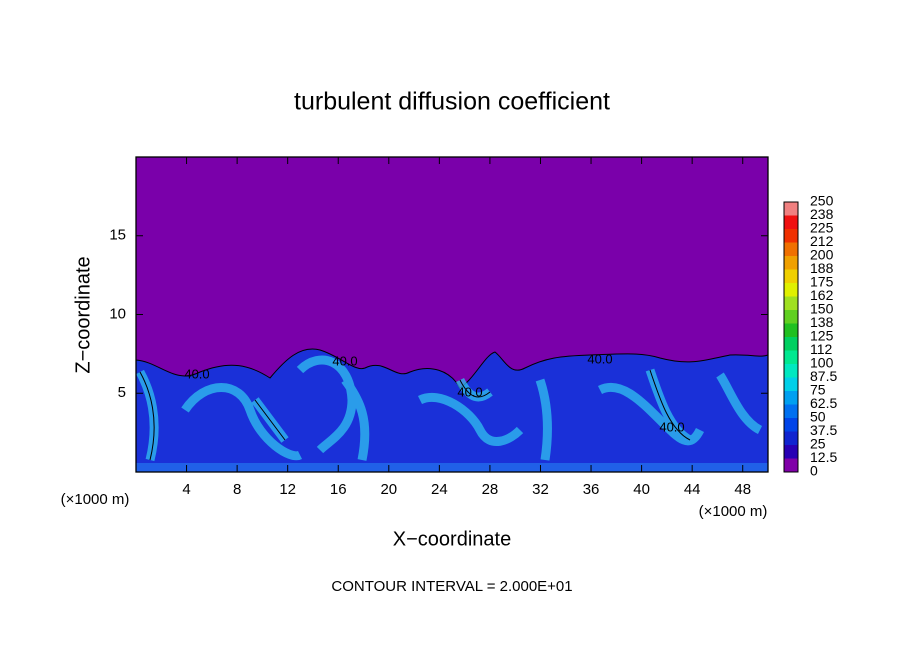 Image resolution: width=904 pixels, height=654 pixels. I want to click on colorbar-frame, so click(791, 337).